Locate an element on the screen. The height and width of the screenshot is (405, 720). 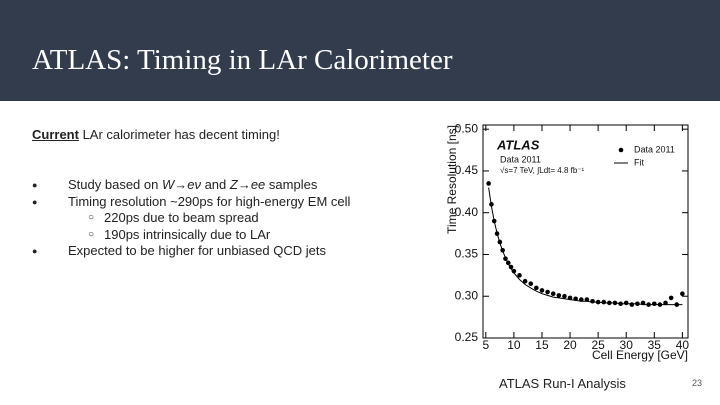
x-tick-label: 20 is located at coordinates (570, 345).